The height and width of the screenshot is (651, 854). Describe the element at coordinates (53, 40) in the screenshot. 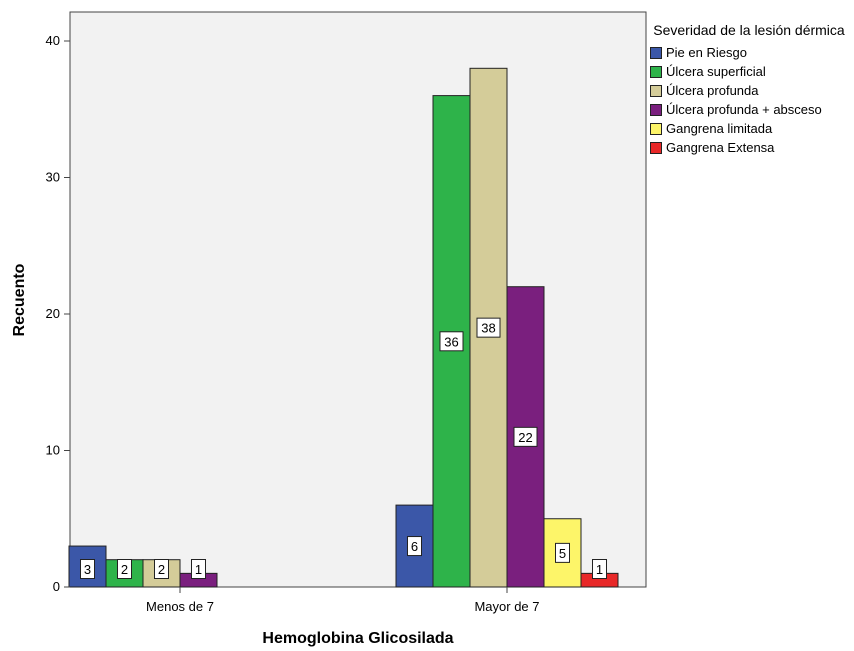

I see `y-tick-label: 40` at that location.